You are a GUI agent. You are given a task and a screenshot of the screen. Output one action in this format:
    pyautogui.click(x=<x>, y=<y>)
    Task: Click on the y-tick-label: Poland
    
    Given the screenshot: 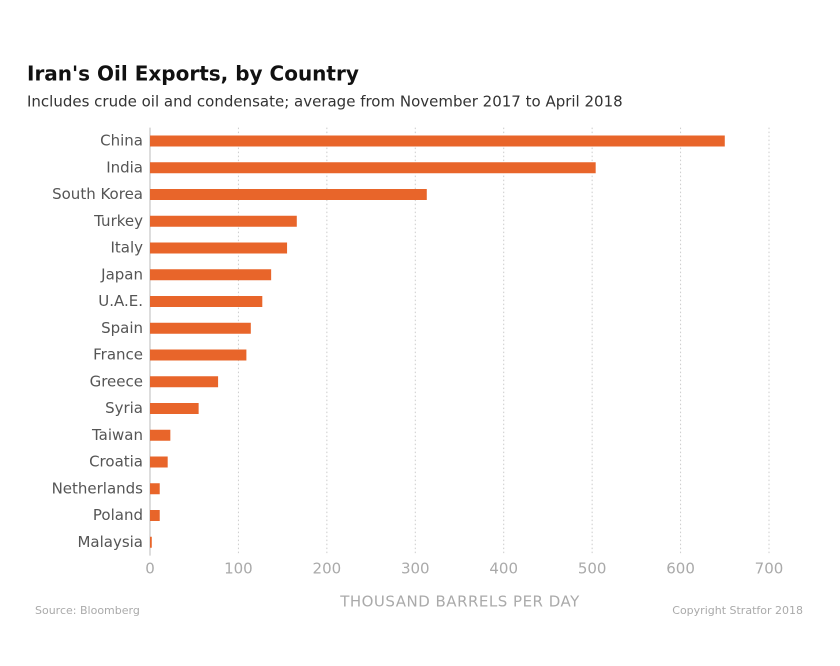 What is the action you would take?
    pyautogui.click(x=118, y=515)
    